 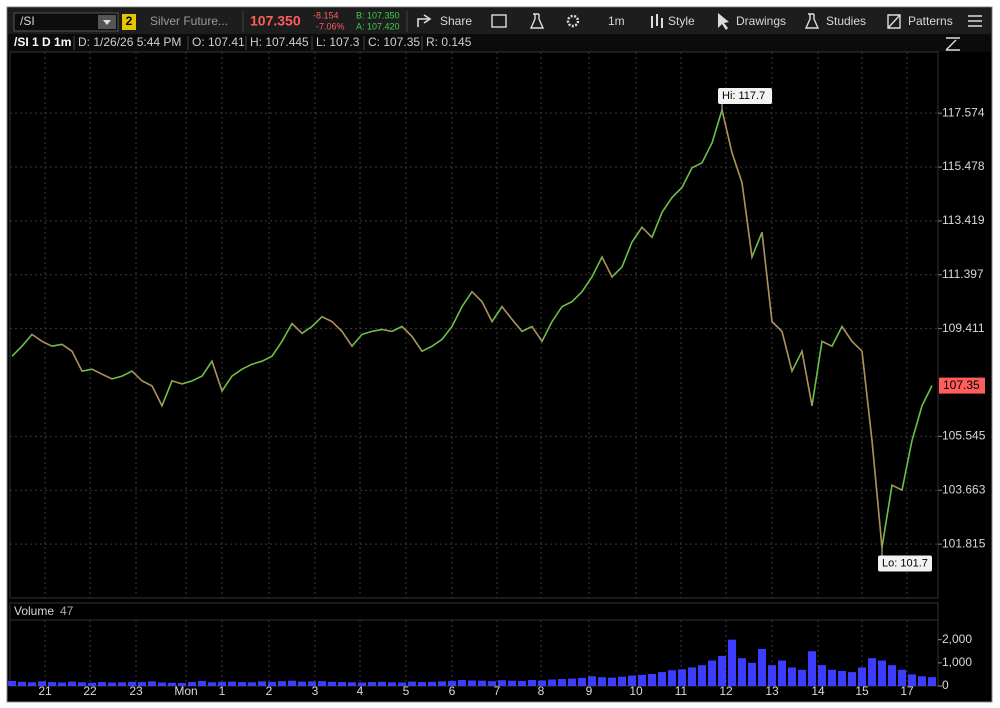 I want to click on info-bar, so click(x=499, y=43).